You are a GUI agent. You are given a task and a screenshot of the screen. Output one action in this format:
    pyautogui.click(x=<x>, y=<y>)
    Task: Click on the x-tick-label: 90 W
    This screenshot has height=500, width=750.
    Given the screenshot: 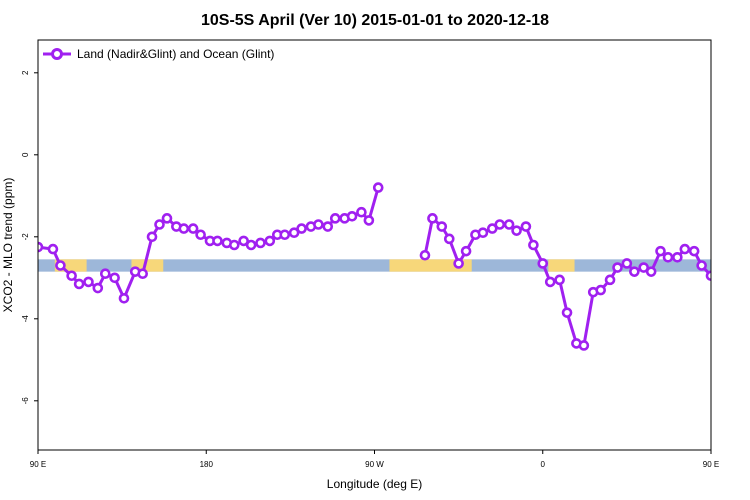 What is the action you would take?
    pyautogui.click(x=374, y=464)
    